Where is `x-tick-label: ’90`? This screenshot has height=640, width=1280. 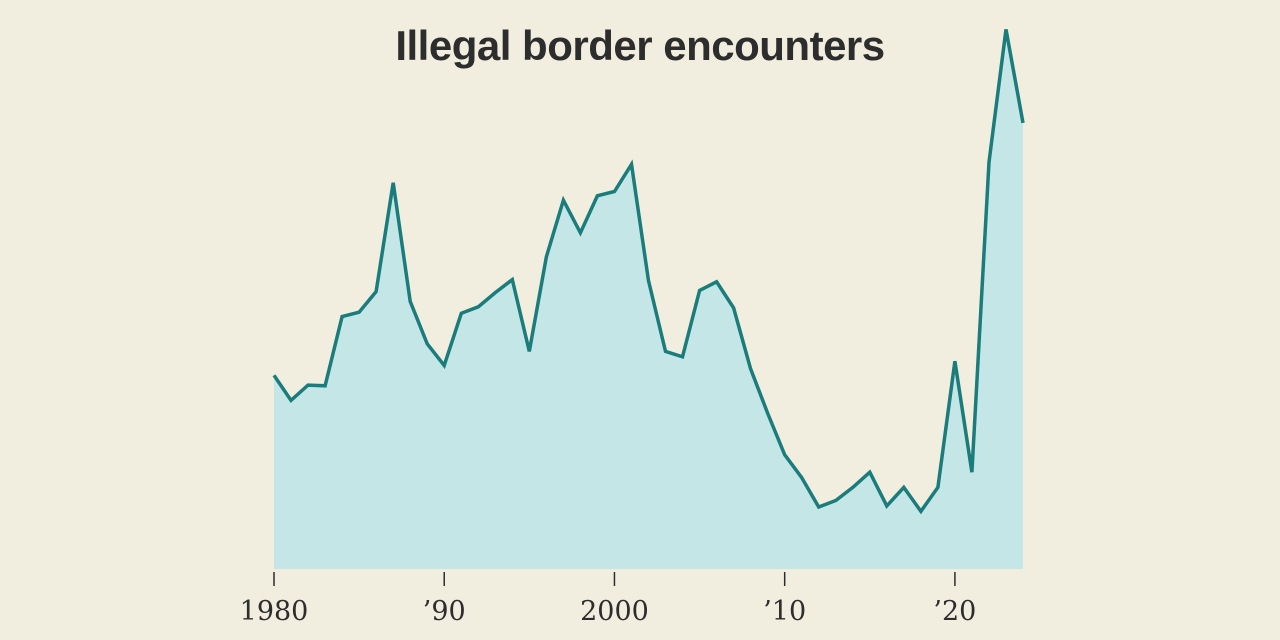 x-tick-label: ’90 is located at coordinates (444, 611).